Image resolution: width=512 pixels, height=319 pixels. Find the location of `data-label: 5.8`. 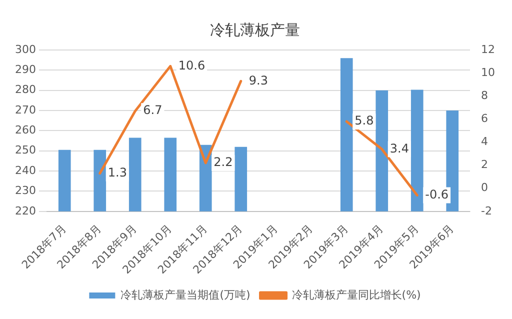

data-label: 5.8 is located at coordinates (364, 121).